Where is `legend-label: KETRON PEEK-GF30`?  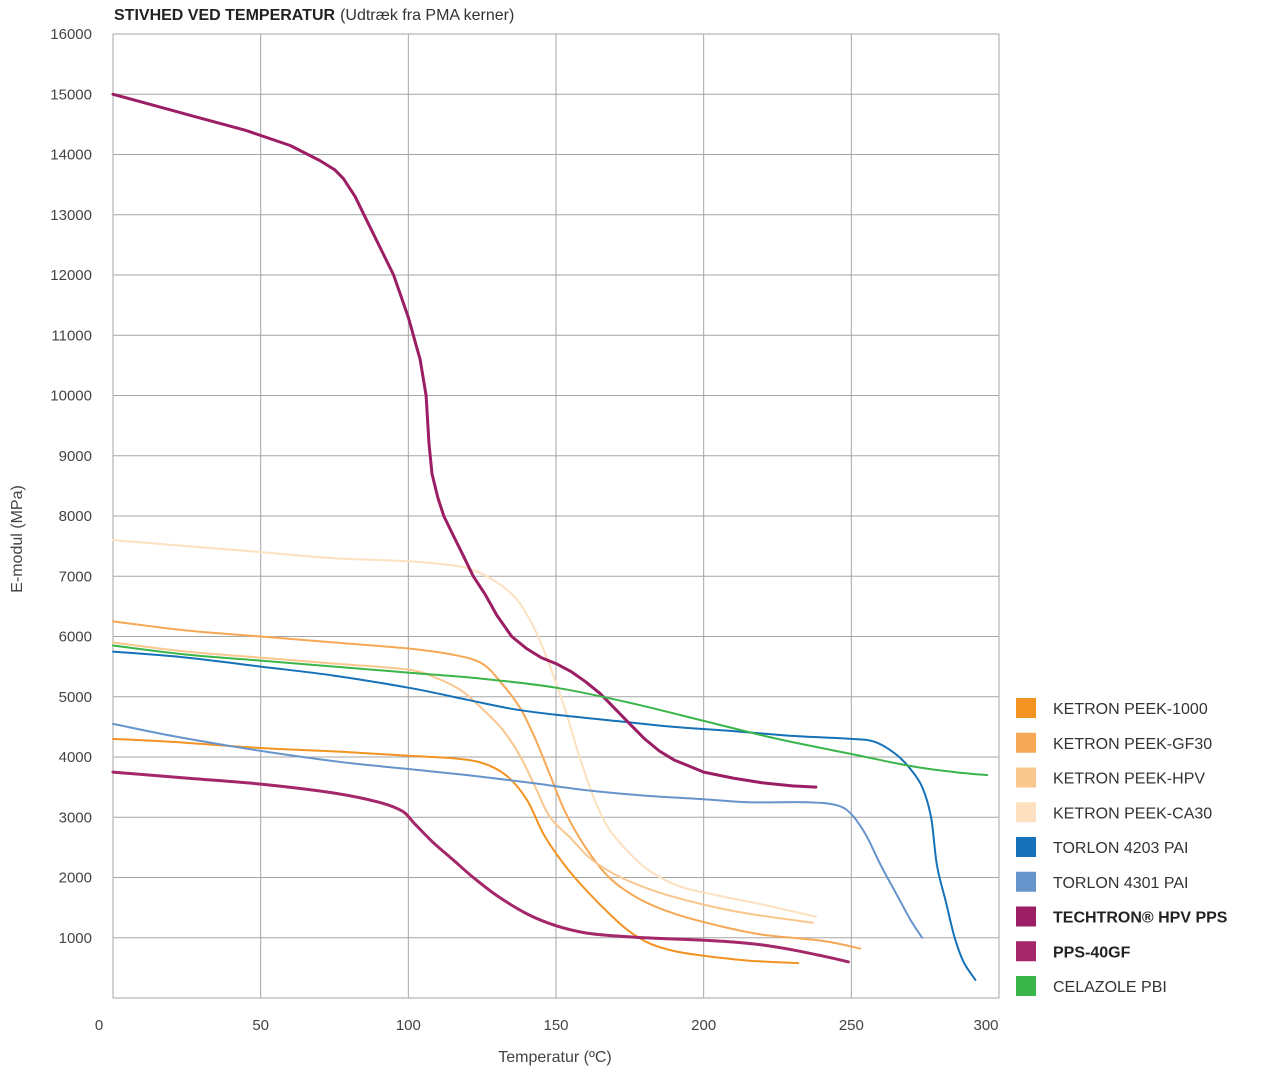 legend-label: KETRON PEEK-GF30 is located at coordinates (1132, 744).